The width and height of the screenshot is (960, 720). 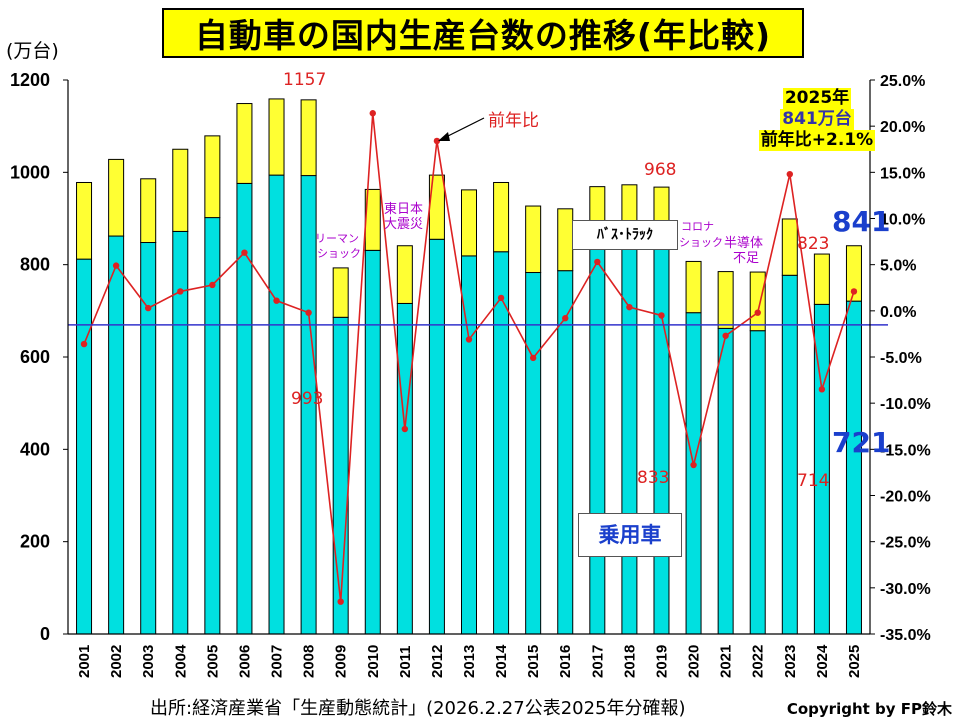 What do you see at coordinates (340, 475) in the screenshot?
I see `bar-passenger-2009` at bounding box center [340, 475].